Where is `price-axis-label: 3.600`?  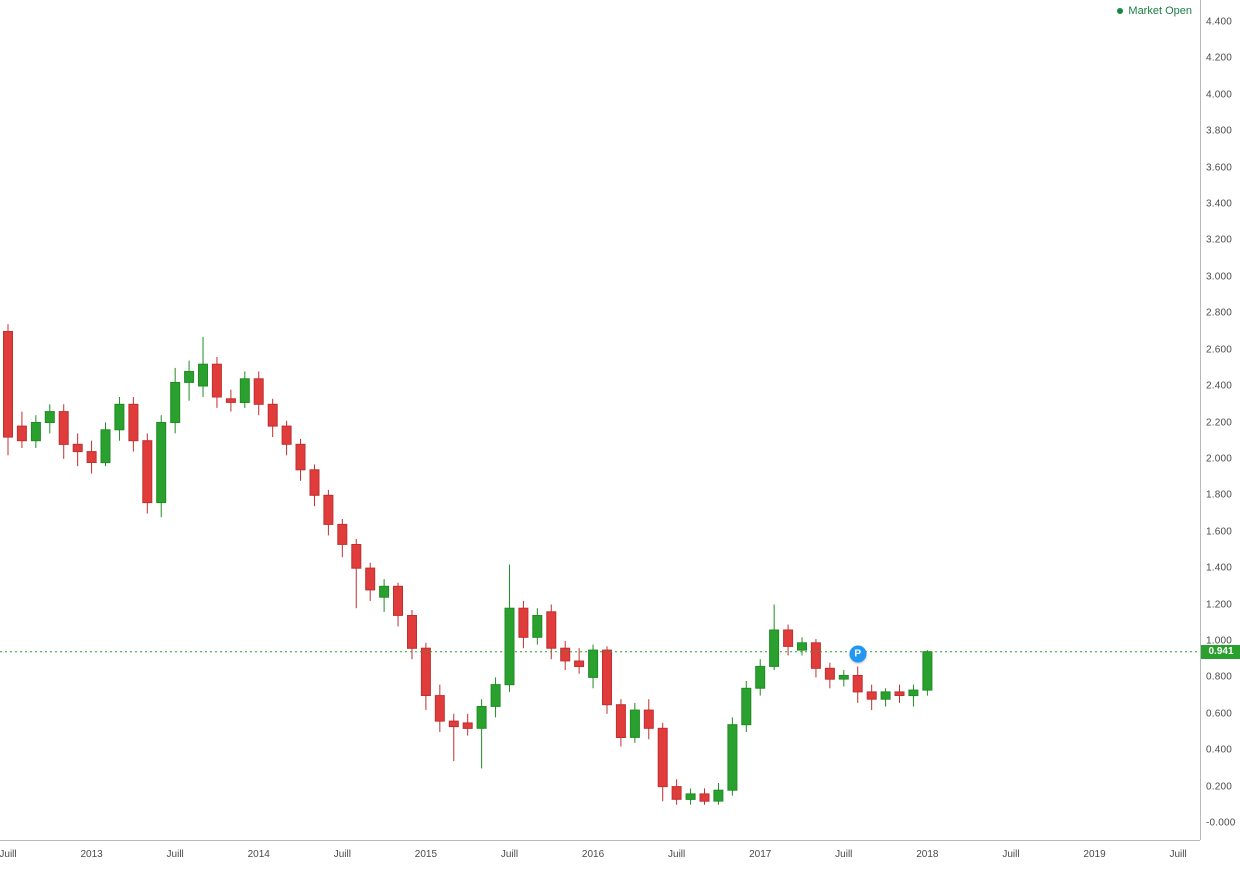 price-axis-label: 3.600 is located at coordinates (1219, 168).